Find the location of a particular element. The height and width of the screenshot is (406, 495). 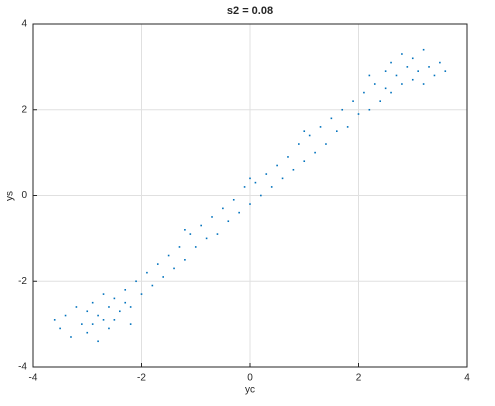

x-tick-label: -2 is located at coordinates (141, 378).